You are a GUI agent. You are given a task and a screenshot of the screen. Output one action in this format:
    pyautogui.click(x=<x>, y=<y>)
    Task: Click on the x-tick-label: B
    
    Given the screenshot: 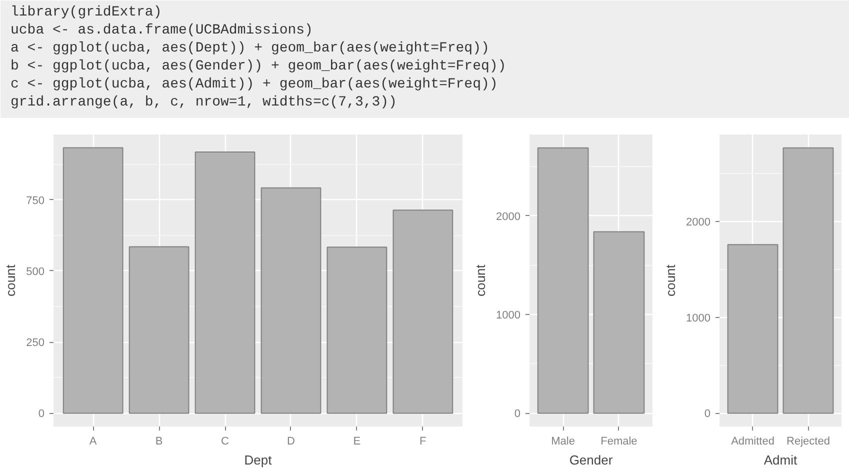 What is the action you would take?
    pyautogui.click(x=159, y=442)
    